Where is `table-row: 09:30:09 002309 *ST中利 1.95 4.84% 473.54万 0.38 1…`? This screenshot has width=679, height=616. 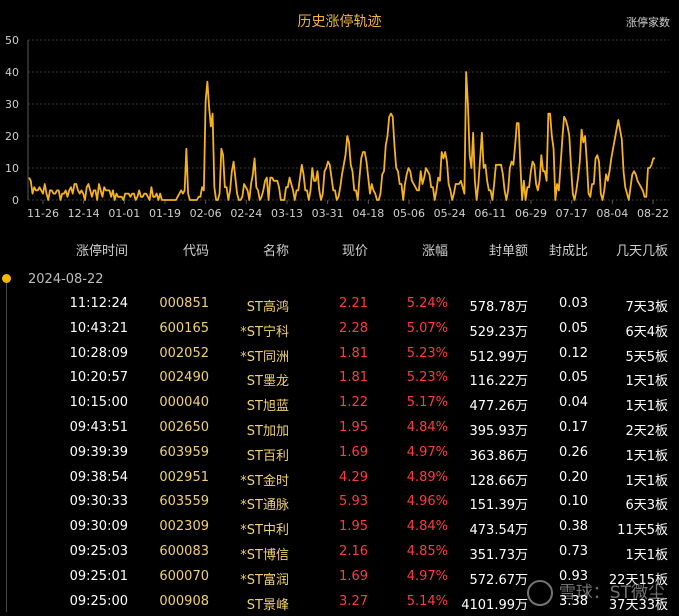
table-row: 09:30:09 002309 *ST中利 1.95 4.84% 473.54万 0.38 1… is located at coordinates (339, 529).